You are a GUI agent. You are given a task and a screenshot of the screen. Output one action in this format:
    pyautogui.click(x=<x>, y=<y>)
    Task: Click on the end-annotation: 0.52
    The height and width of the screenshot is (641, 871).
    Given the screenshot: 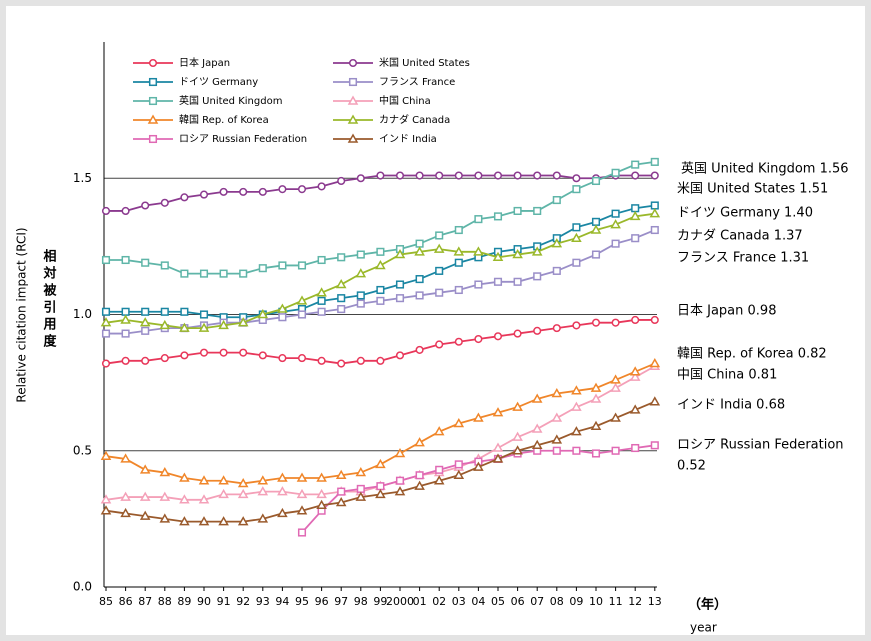 What is the action you would take?
    pyautogui.click(x=691, y=466)
    